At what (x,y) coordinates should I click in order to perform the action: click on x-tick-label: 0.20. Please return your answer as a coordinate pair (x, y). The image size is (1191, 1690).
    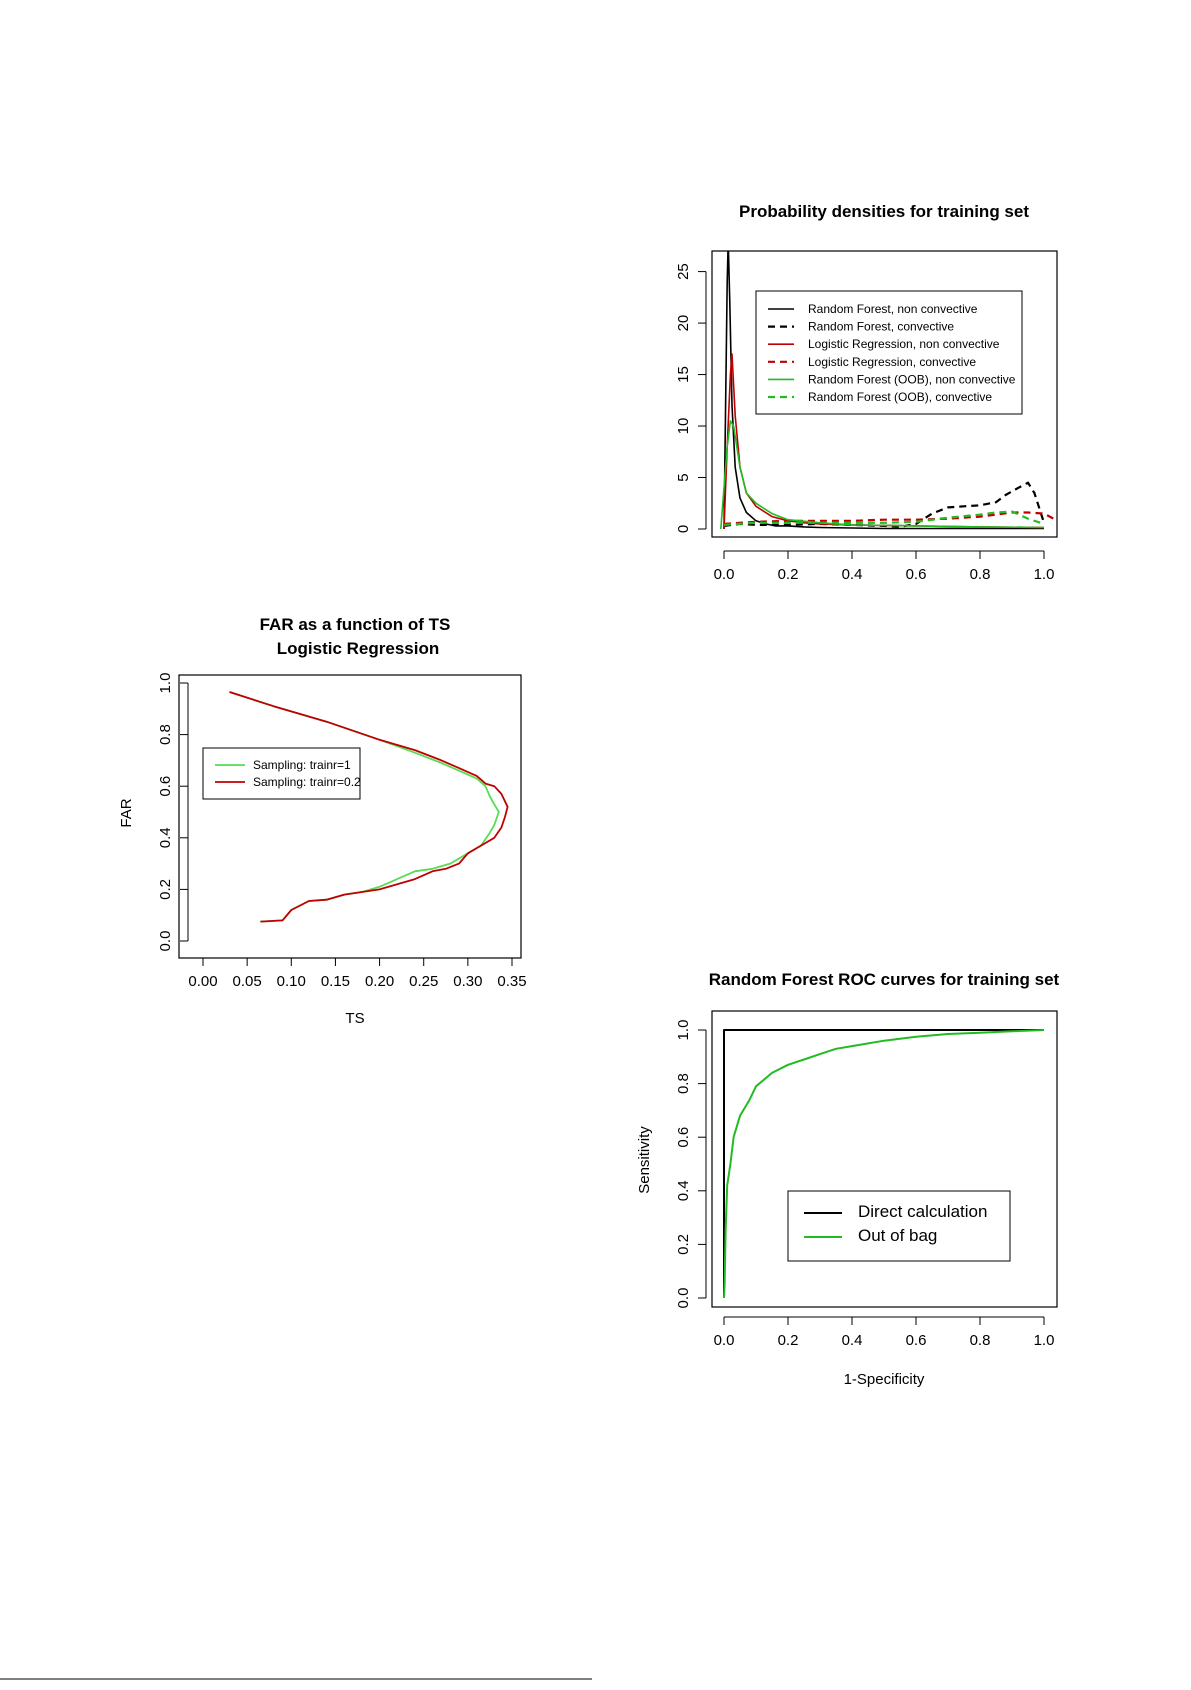
    Looking at the image, I should click on (379, 981).